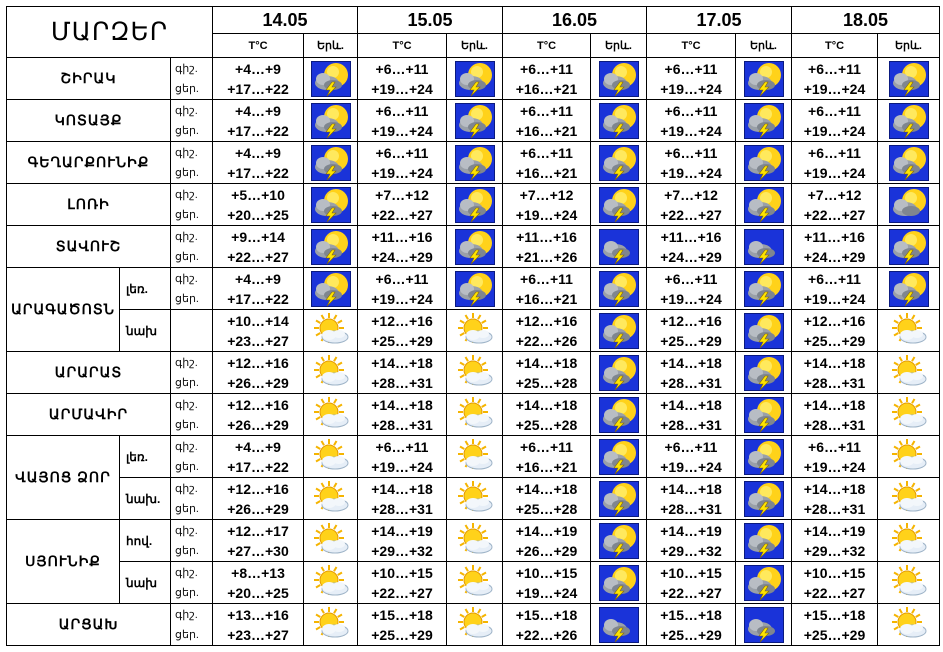  Describe the element at coordinates (574, 20) in the screenshot. I see `date-header-3: 16.05` at that location.